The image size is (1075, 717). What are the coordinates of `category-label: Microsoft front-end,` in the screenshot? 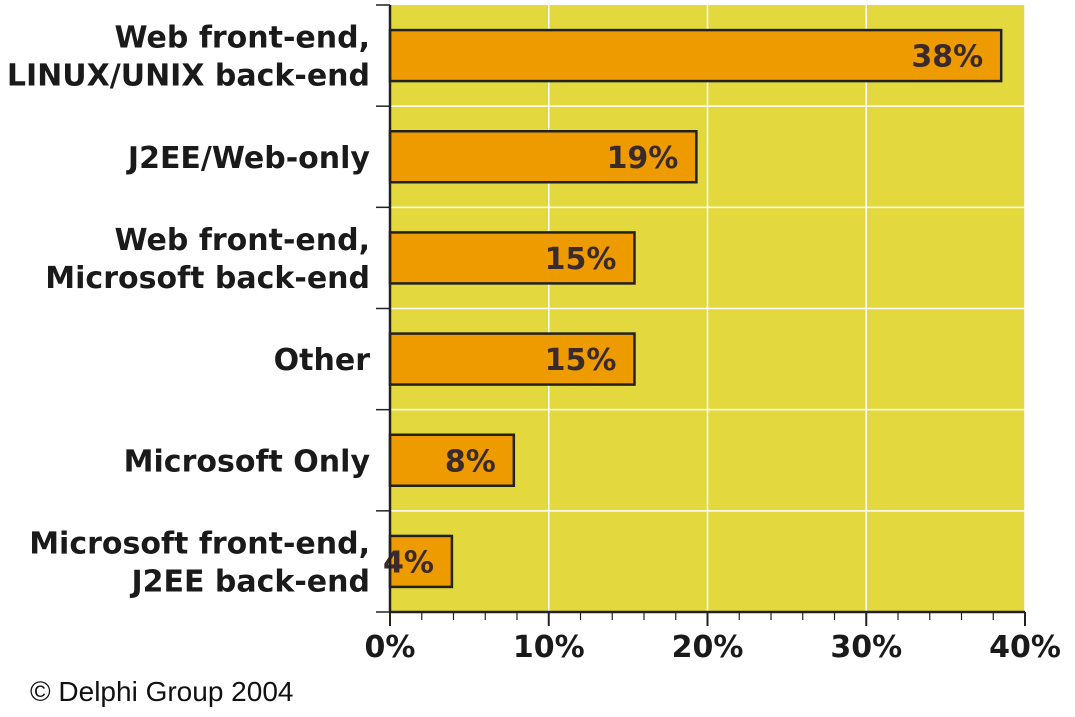 It's located at (199, 543).